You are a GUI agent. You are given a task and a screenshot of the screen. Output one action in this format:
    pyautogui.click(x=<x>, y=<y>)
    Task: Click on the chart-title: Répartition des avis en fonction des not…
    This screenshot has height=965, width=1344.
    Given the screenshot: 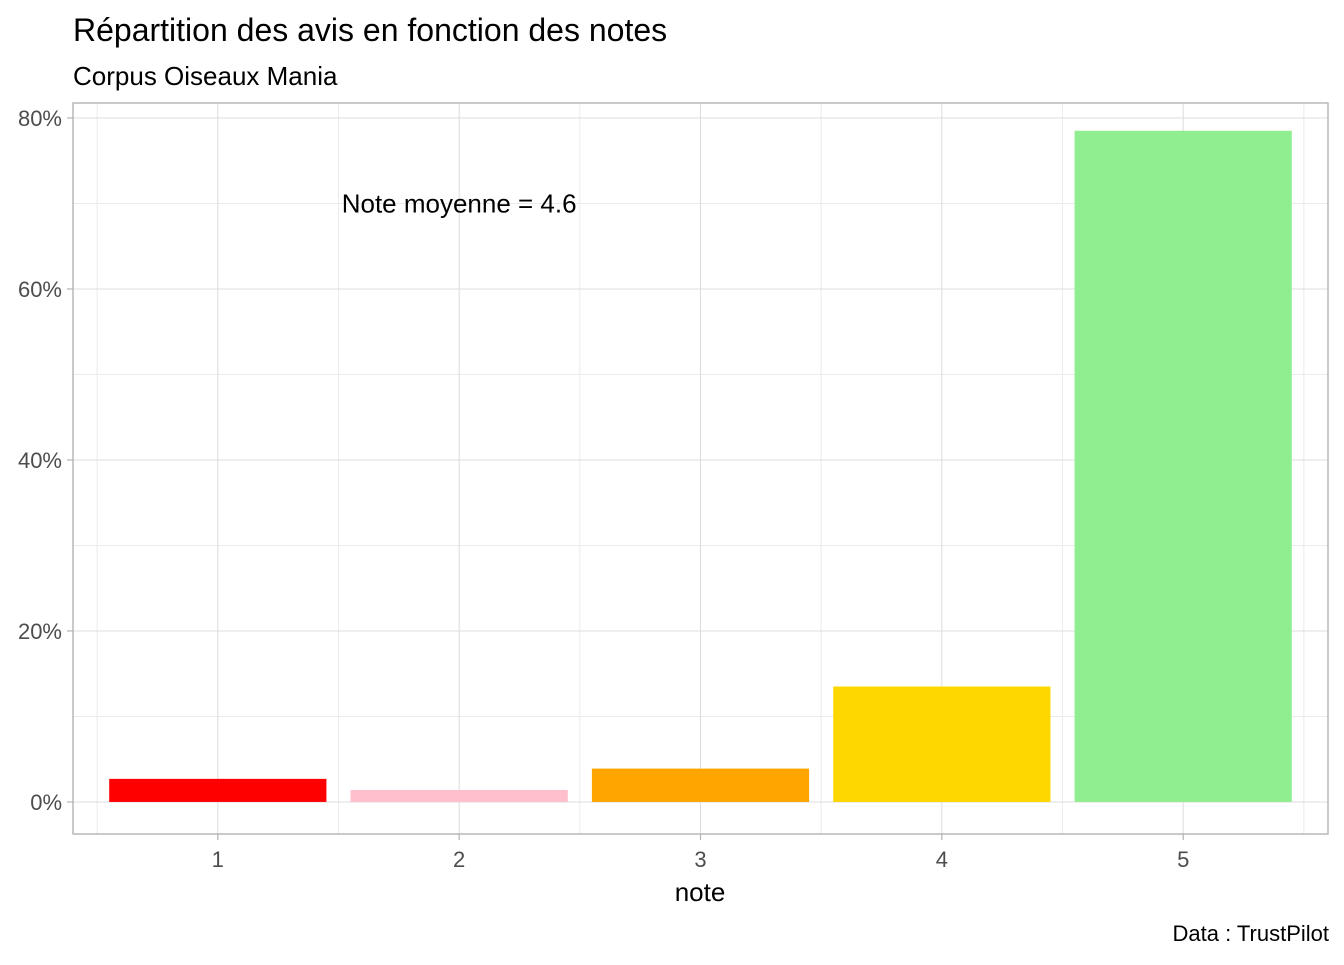 What is the action you would take?
    pyautogui.click(x=370, y=30)
    